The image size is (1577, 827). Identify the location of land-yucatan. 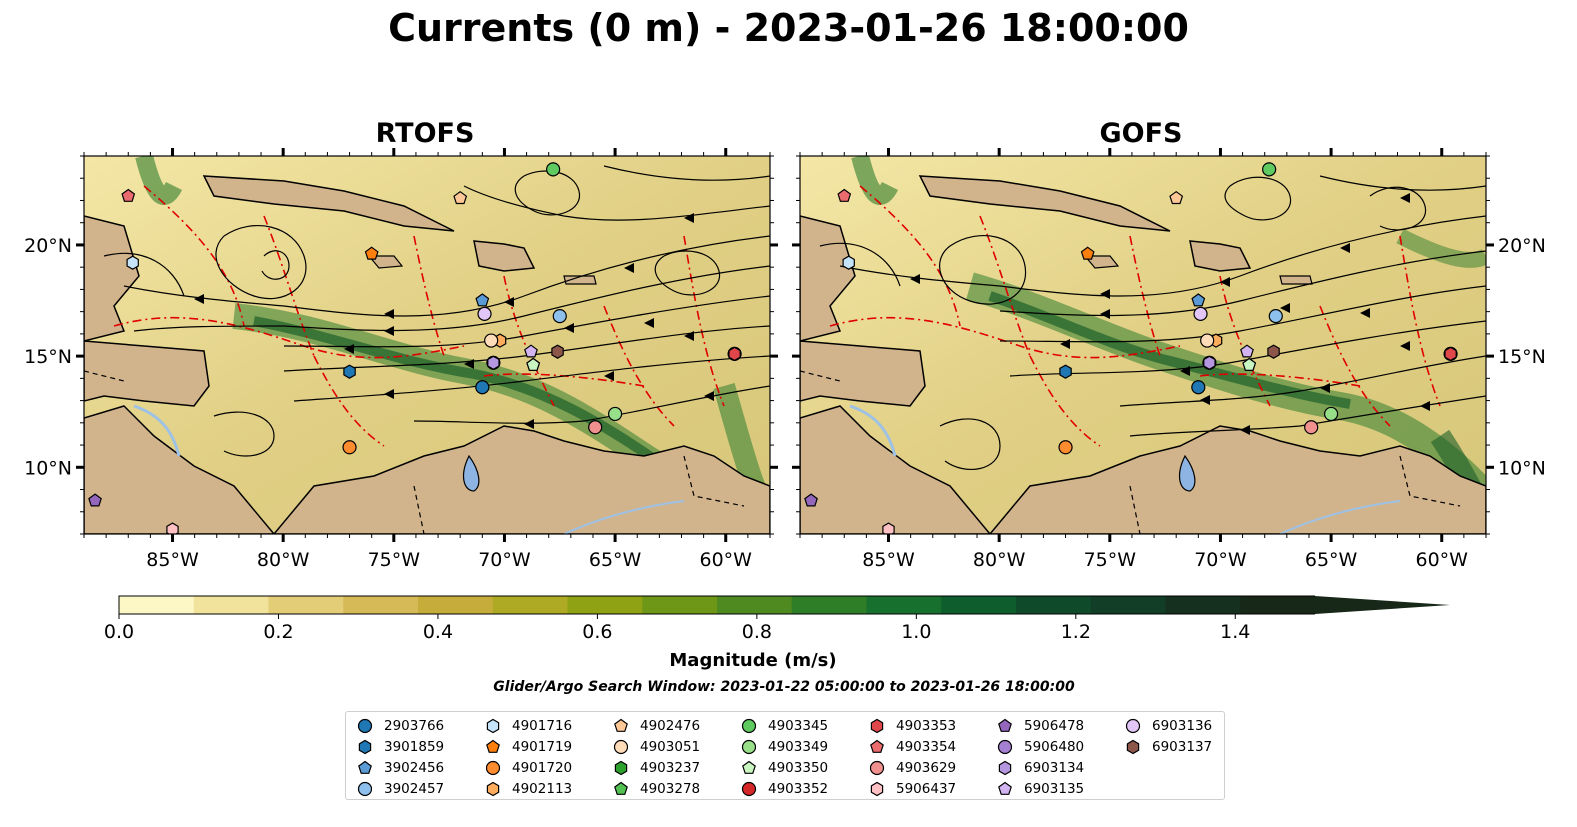
(112, 278).